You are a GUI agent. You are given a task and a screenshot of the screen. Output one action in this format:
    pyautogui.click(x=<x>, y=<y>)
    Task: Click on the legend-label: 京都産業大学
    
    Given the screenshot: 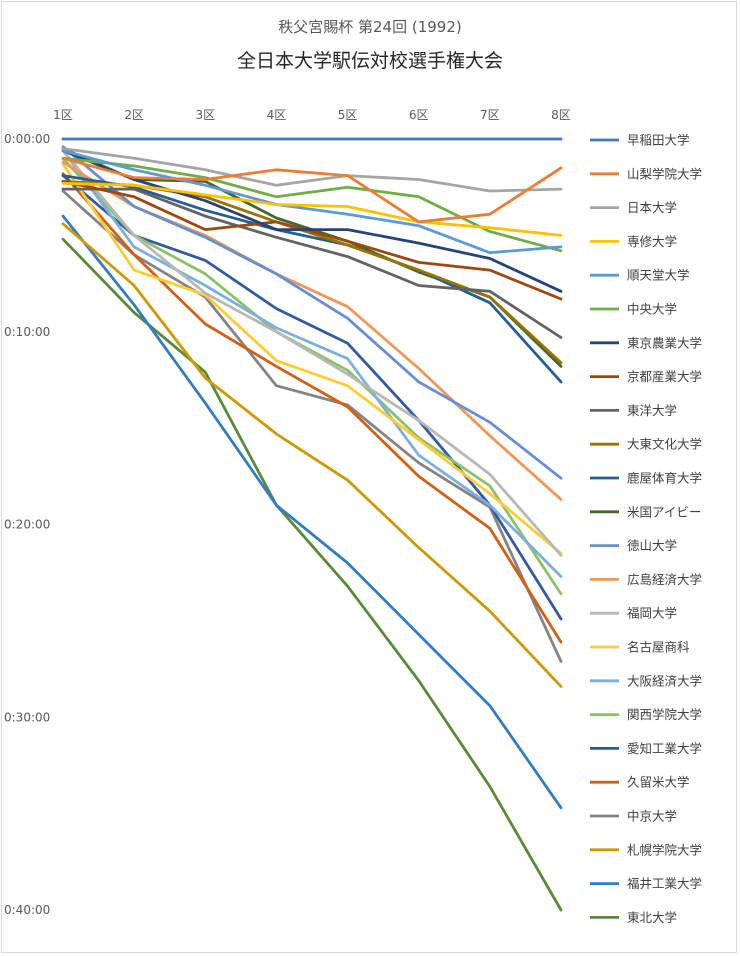 What is the action you would take?
    pyautogui.click(x=664, y=376)
    